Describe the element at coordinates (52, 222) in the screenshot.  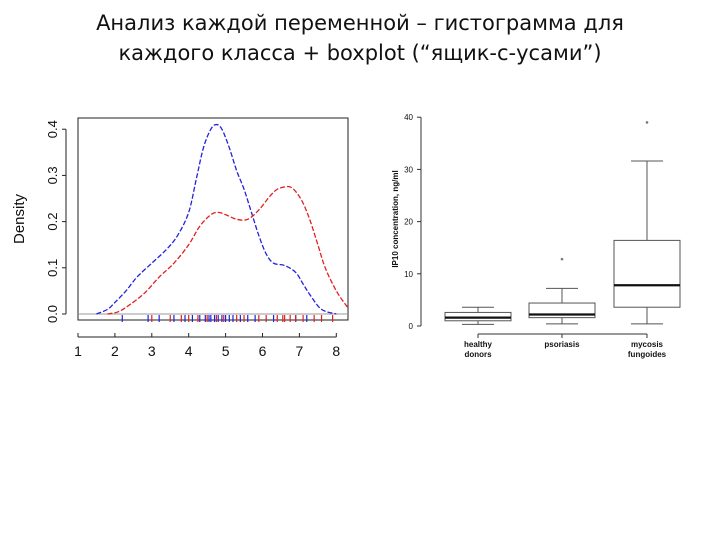
I see `density-y-tick-label: 0.2` at that location.